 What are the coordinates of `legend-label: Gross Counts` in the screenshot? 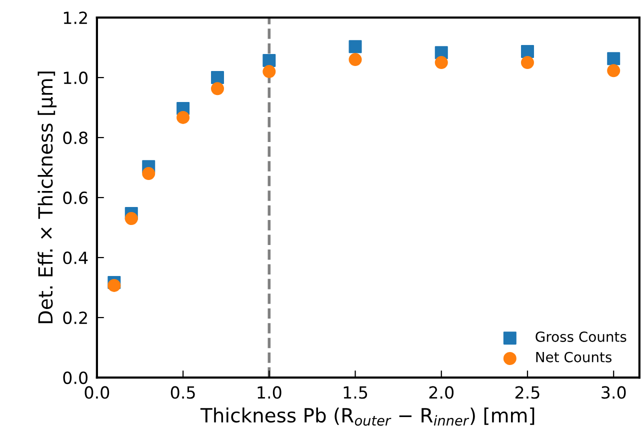 It's located at (581, 336).